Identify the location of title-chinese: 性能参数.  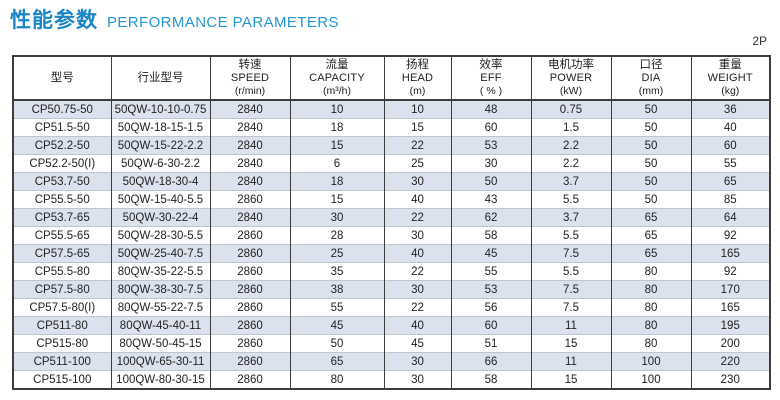
(54, 20).